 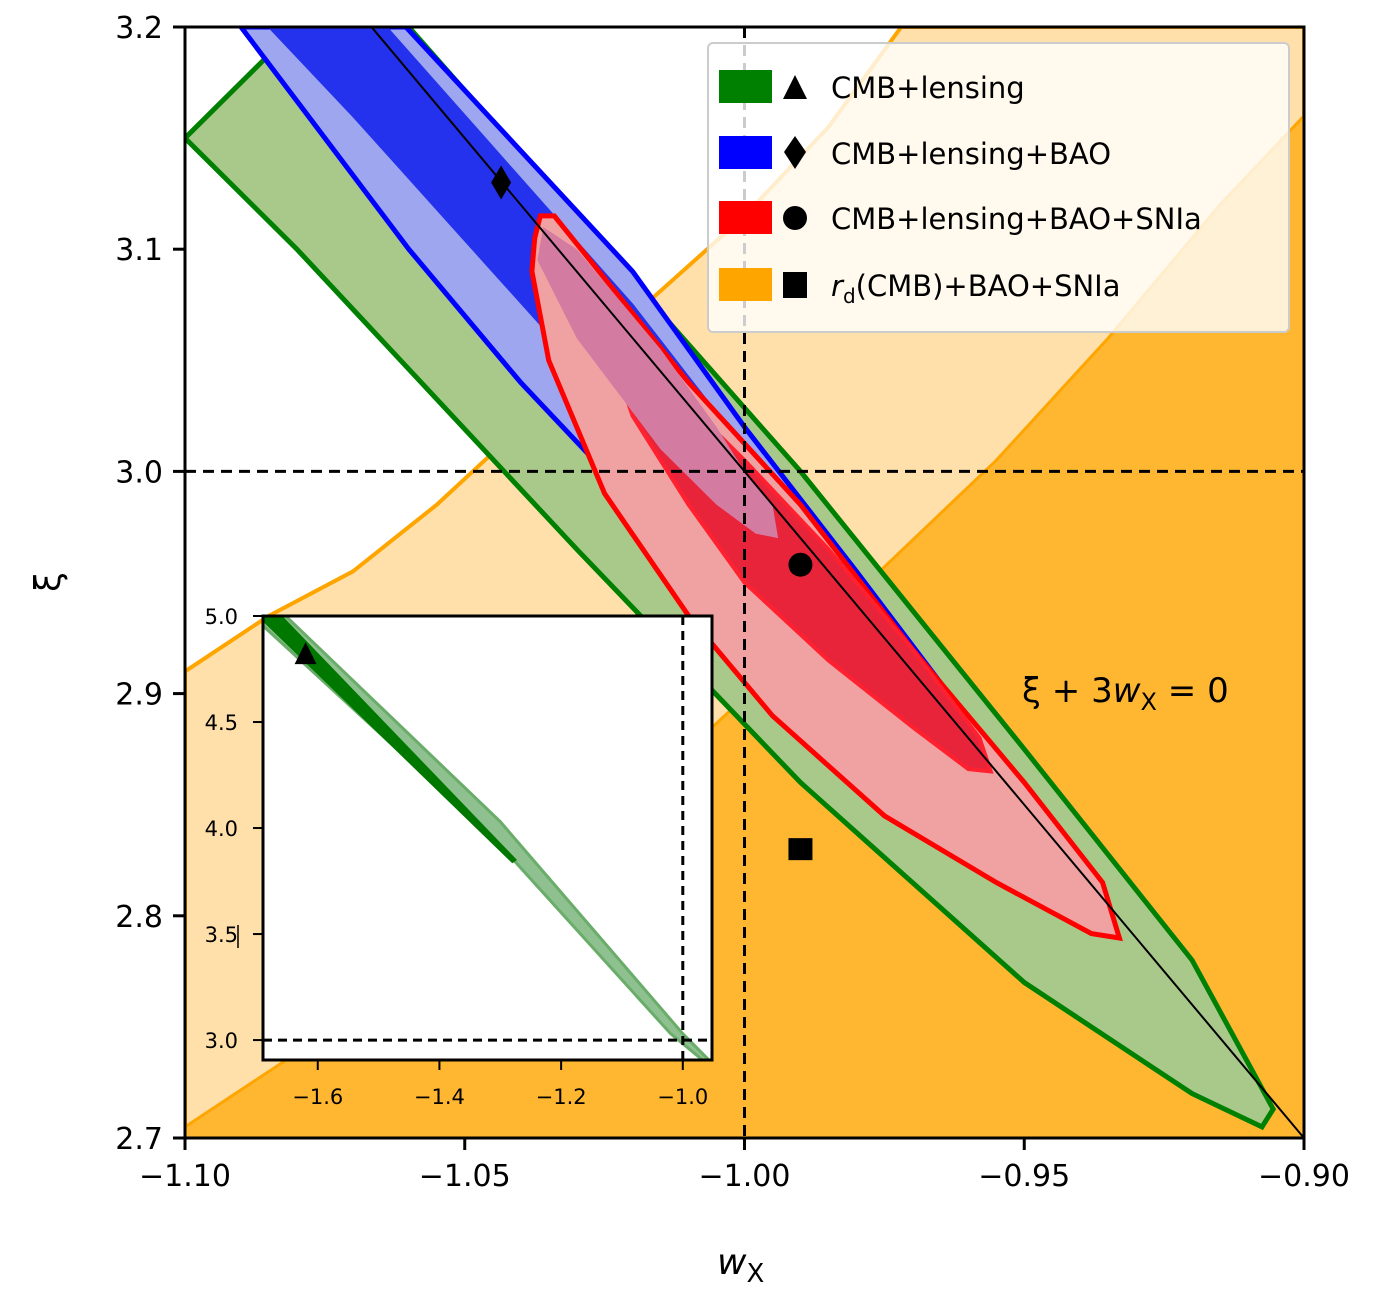 I want to click on legend-box, so click(x=998, y=187).